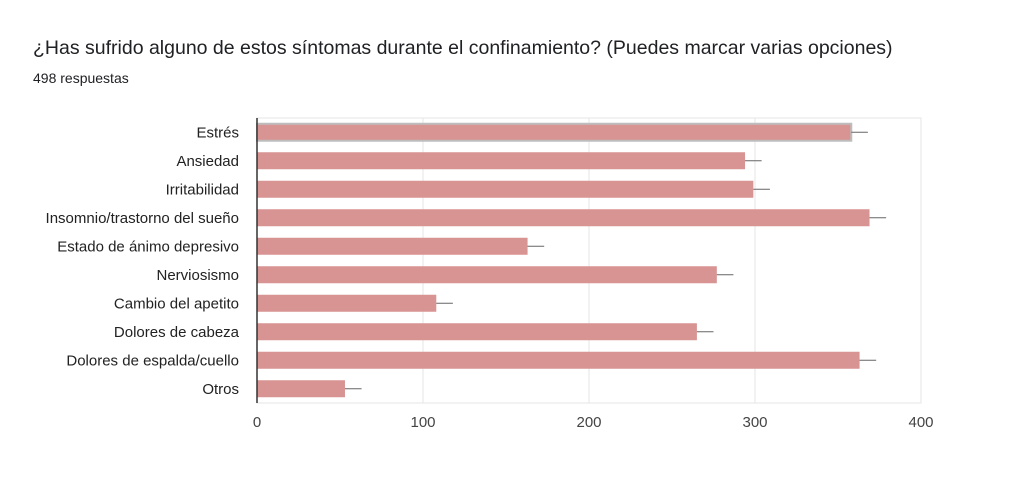 This screenshot has width=1024, height=487. I want to click on response-count: 498 respuestas, so click(81, 78).